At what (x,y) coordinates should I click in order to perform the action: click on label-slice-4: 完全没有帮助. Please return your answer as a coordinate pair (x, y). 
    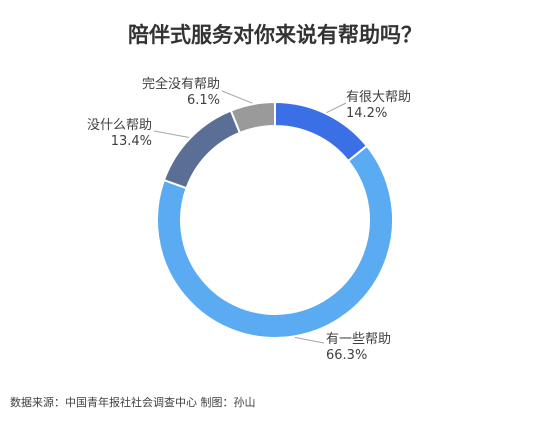
    Looking at the image, I should click on (181, 84).